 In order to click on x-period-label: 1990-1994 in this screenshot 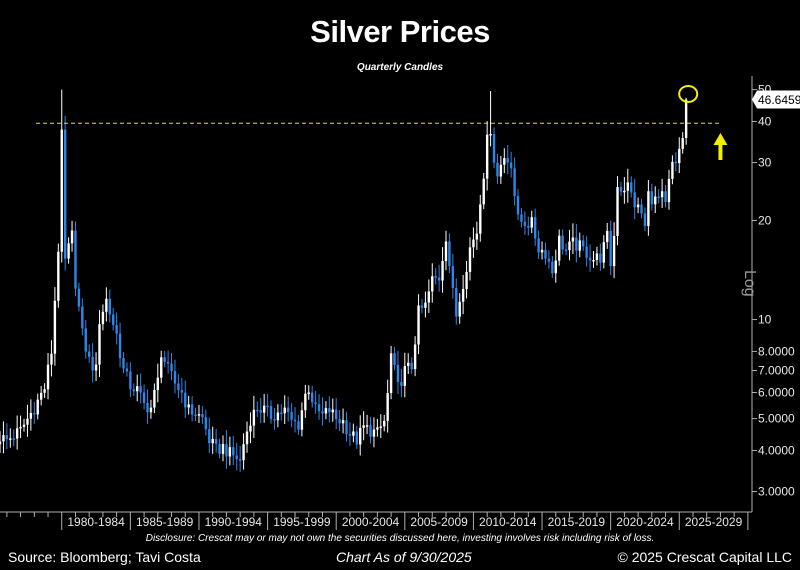, I will do `click(234, 522)`.